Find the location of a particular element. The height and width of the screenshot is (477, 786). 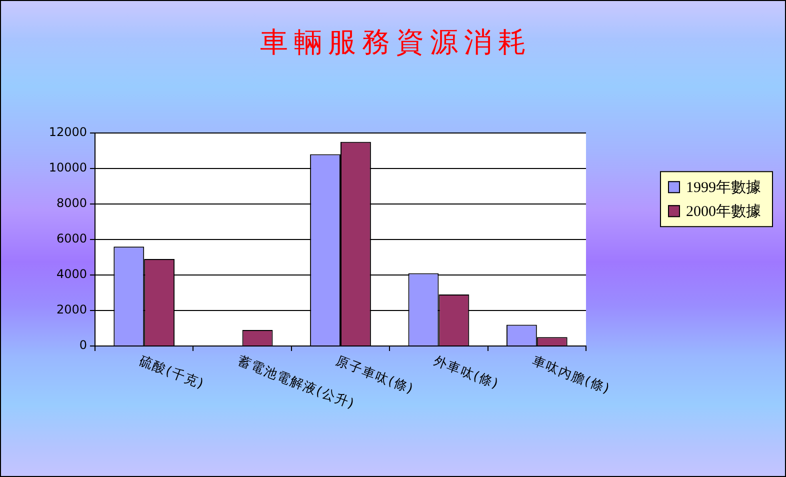

y-tick-label: 12000 is located at coordinates (67, 132).